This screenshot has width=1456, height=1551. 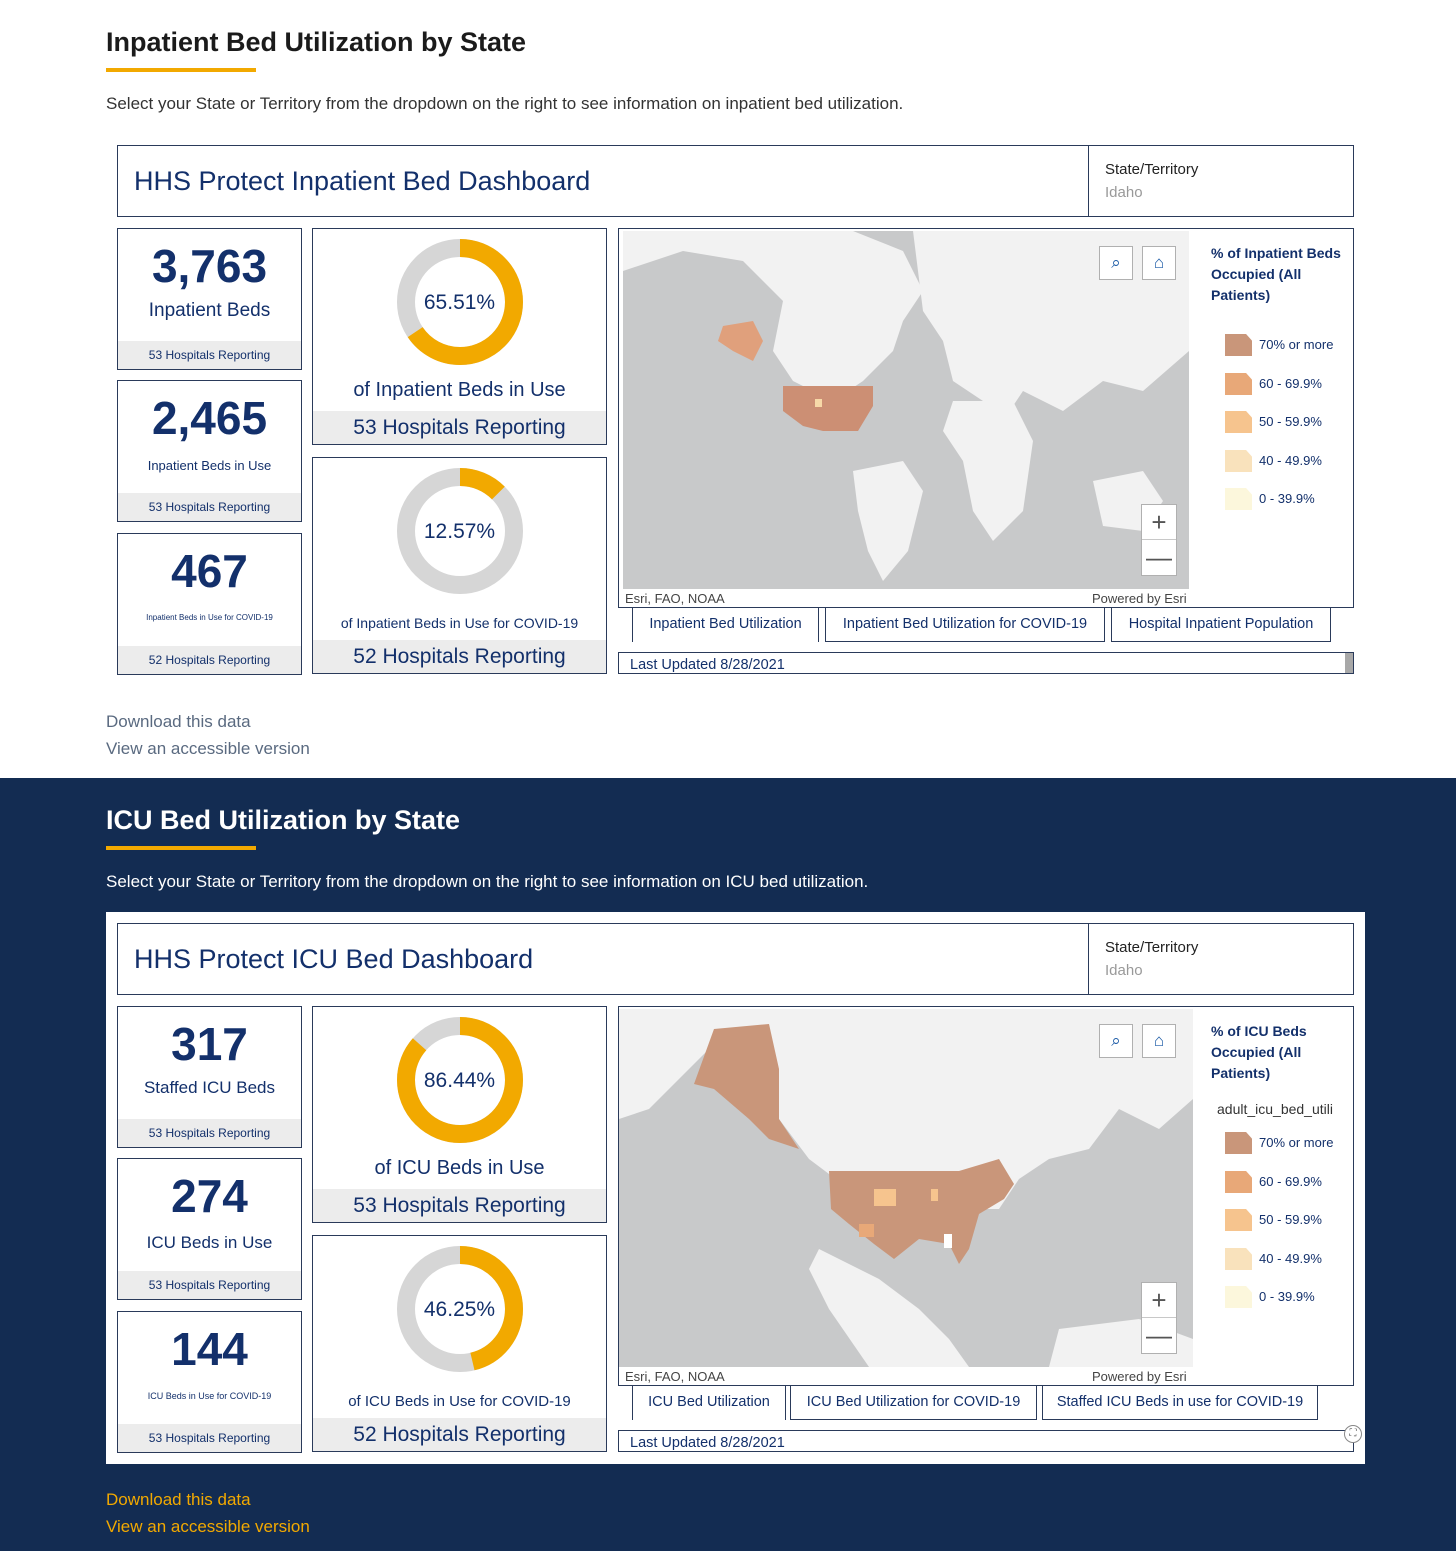 I want to click on legend-label: 50 - 59.9%, so click(x=1290, y=421).